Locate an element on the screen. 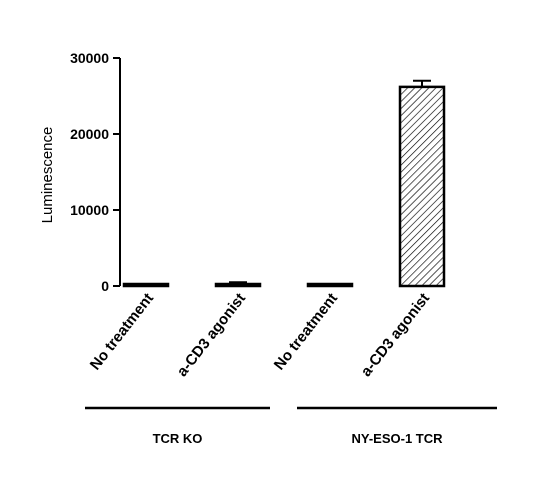 The width and height of the screenshot is (545, 479). y-tick-label: 20000 is located at coordinates (89, 134).